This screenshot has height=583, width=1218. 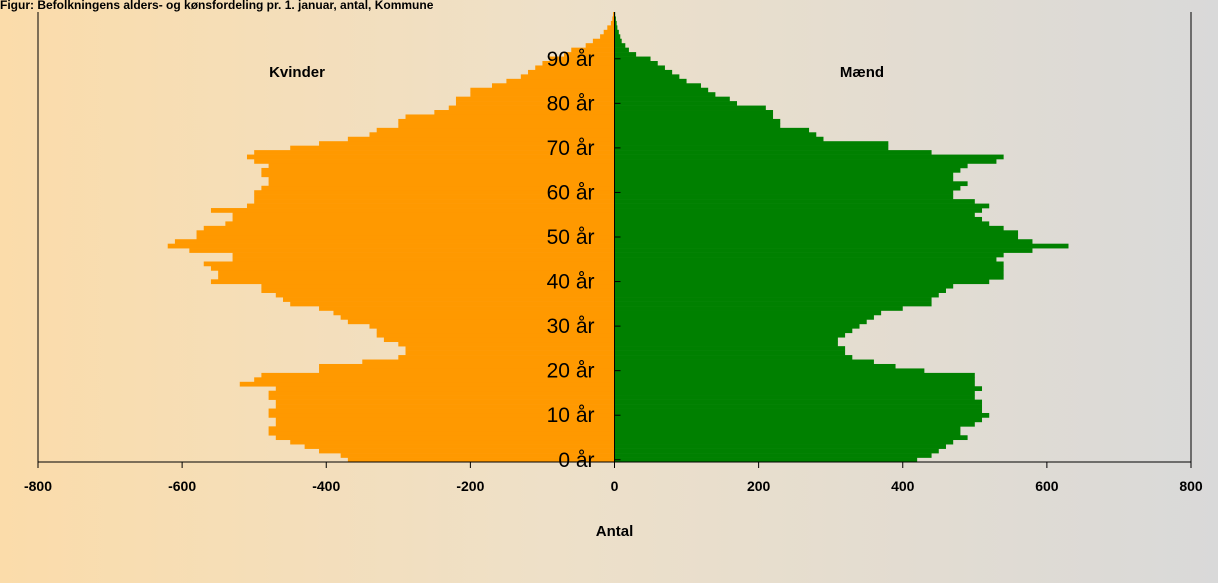 I want to click on x-tick-label: -400, so click(x=326, y=486).